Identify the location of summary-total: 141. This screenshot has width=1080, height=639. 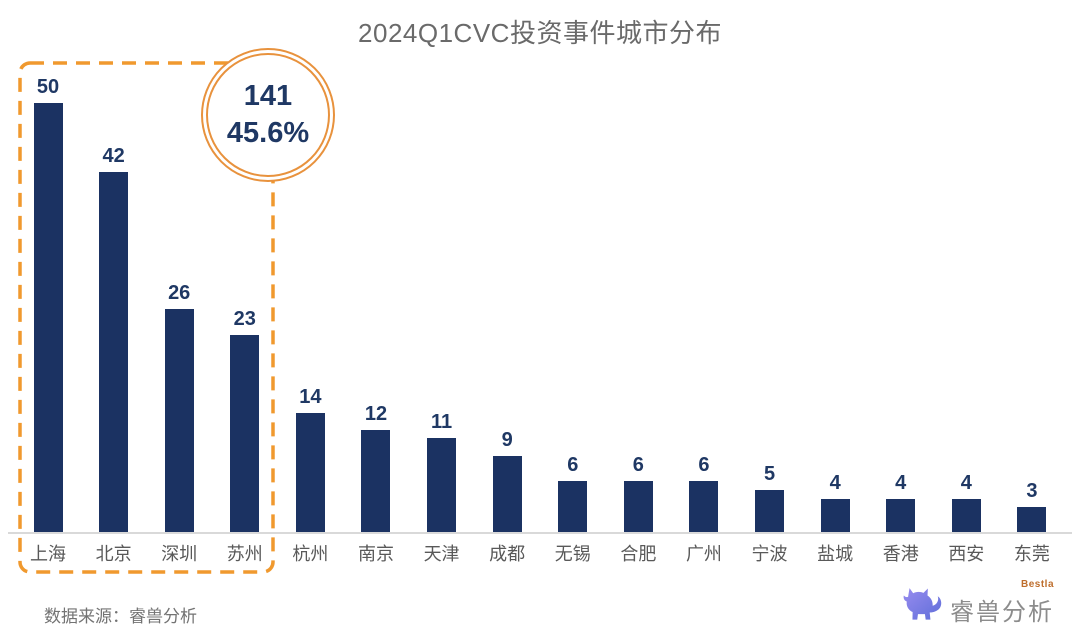
(268, 96).